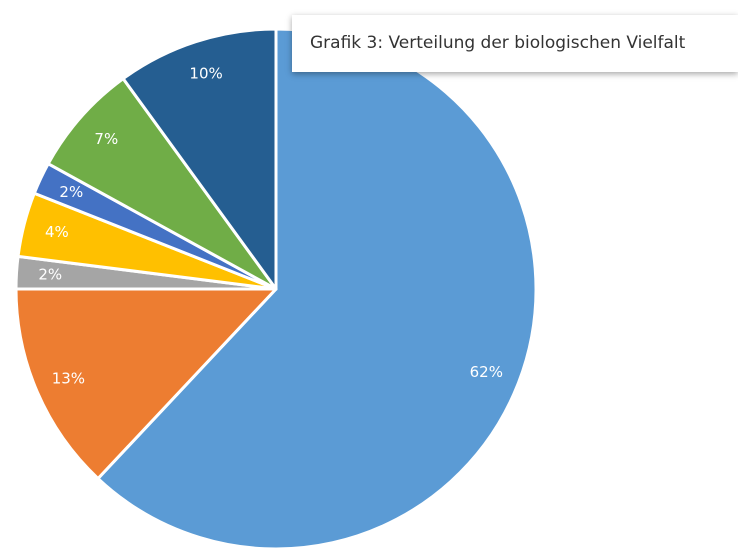 The width and height of the screenshot is (738, 549). What do you see at coordinates (106, 139) in the screenshot?
I see `data-label: 7%` at bounding box center [106, 139].